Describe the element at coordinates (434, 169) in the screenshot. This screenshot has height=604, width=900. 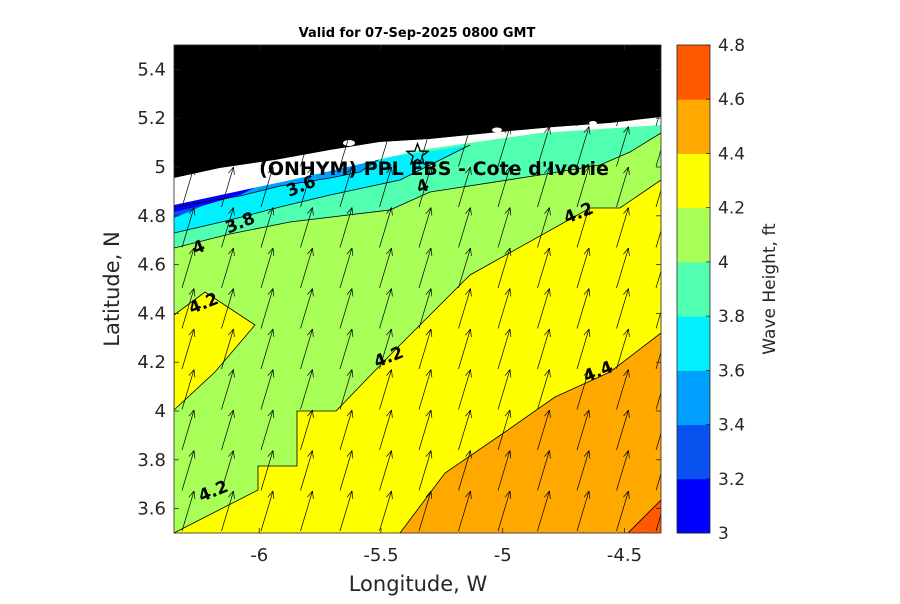
I see `site-label: (ONHYM) PPL EBS - Cote d'Ivorie` at that location.